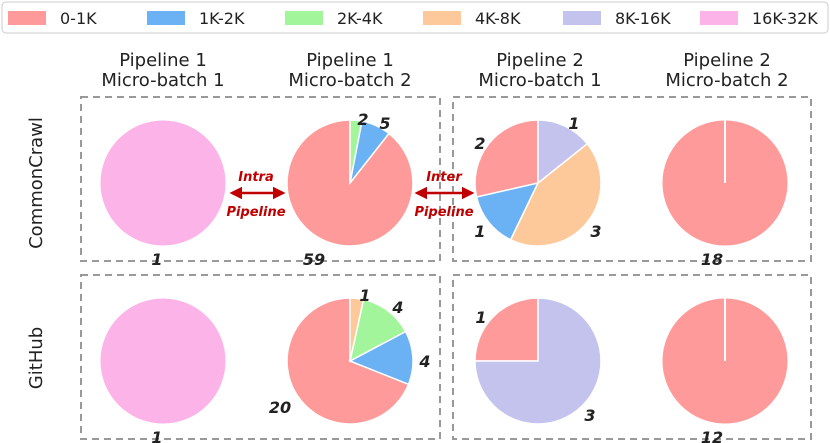  What do you see at coordinates (36, 253) in the screenshot?
I see `row-labels: CommonCrawl GitHub` at bounding box center [36, 253].